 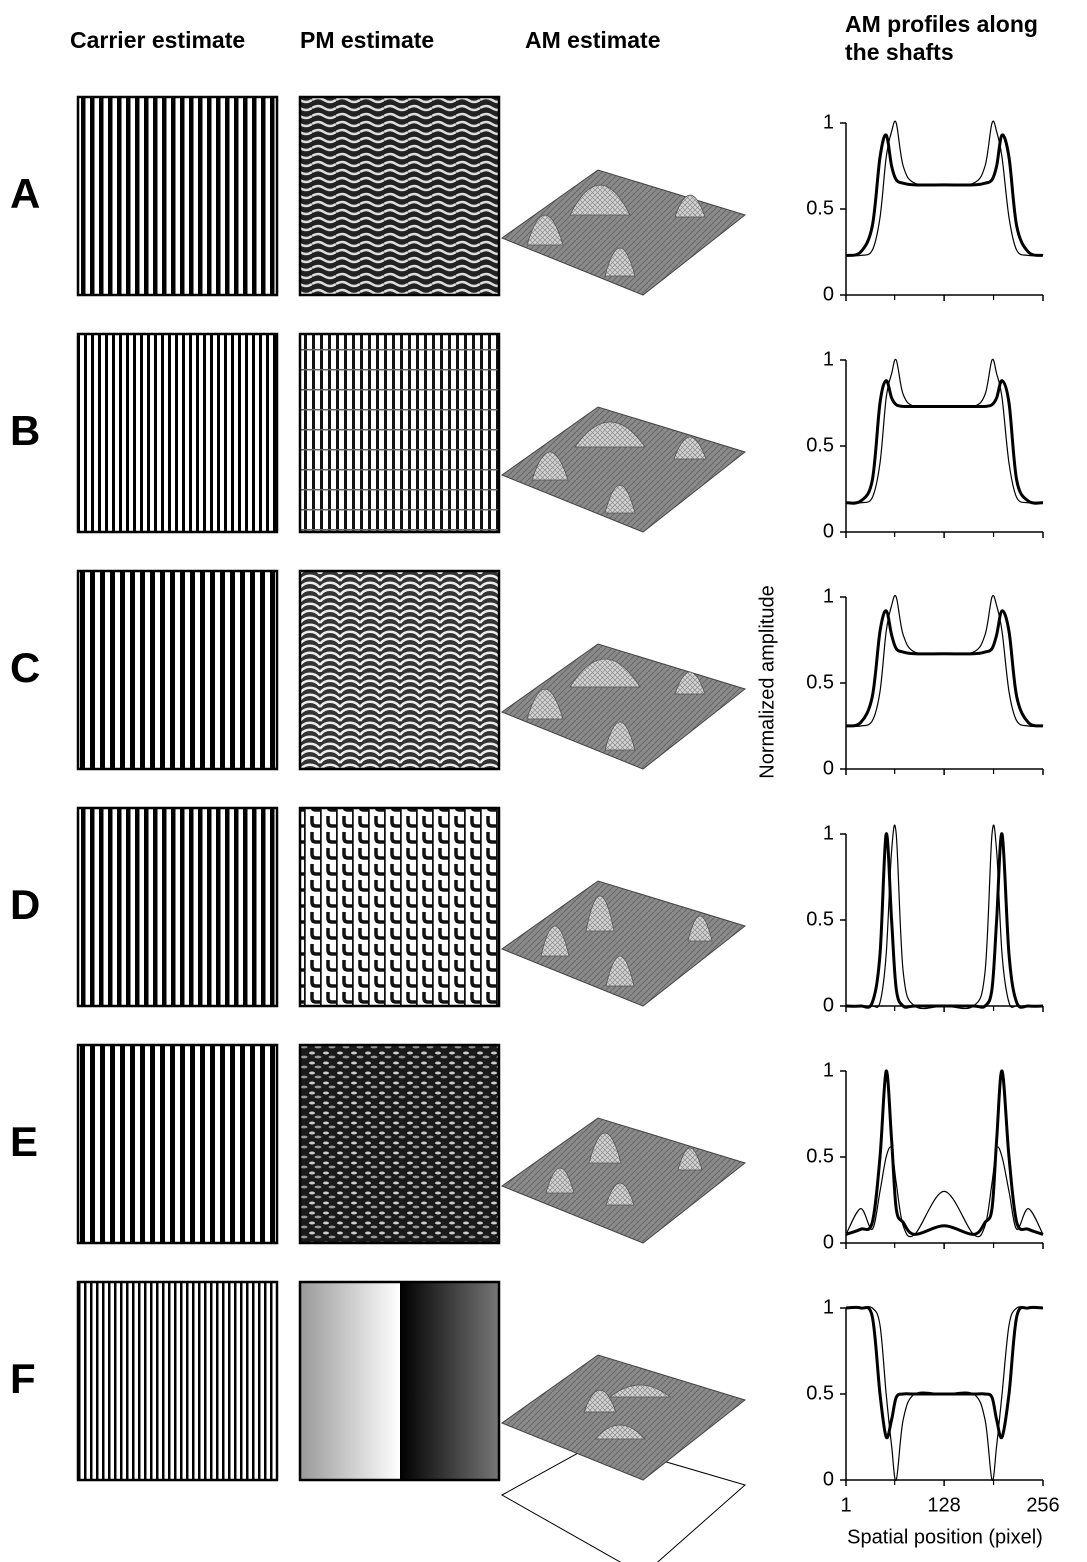 What do you see at coordinates (527, 674) in the screenshot?
I see `panel-row: C 0 0.5 1` at bounding box center [527, 674].